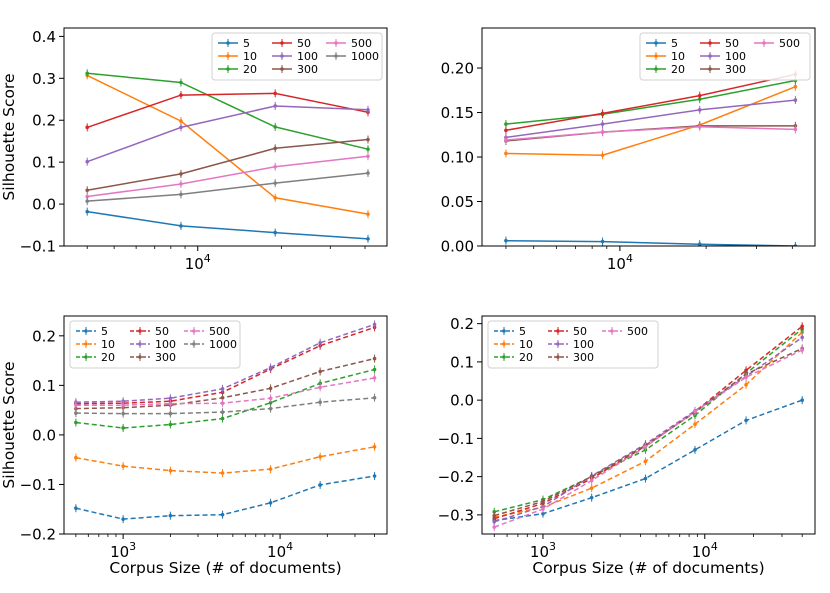  Describe the element at coordinates (38, 247) in the screenshot. I see `y-tick-label: −0.1` at that location.